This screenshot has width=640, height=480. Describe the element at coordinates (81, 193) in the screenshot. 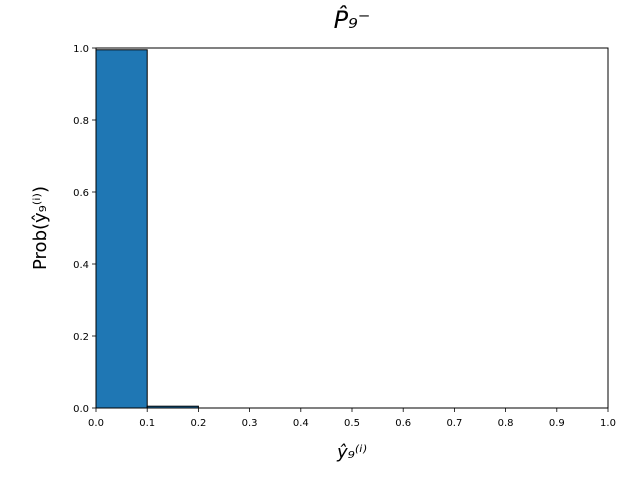

I see `y-tick-label: 0.6` at that location.